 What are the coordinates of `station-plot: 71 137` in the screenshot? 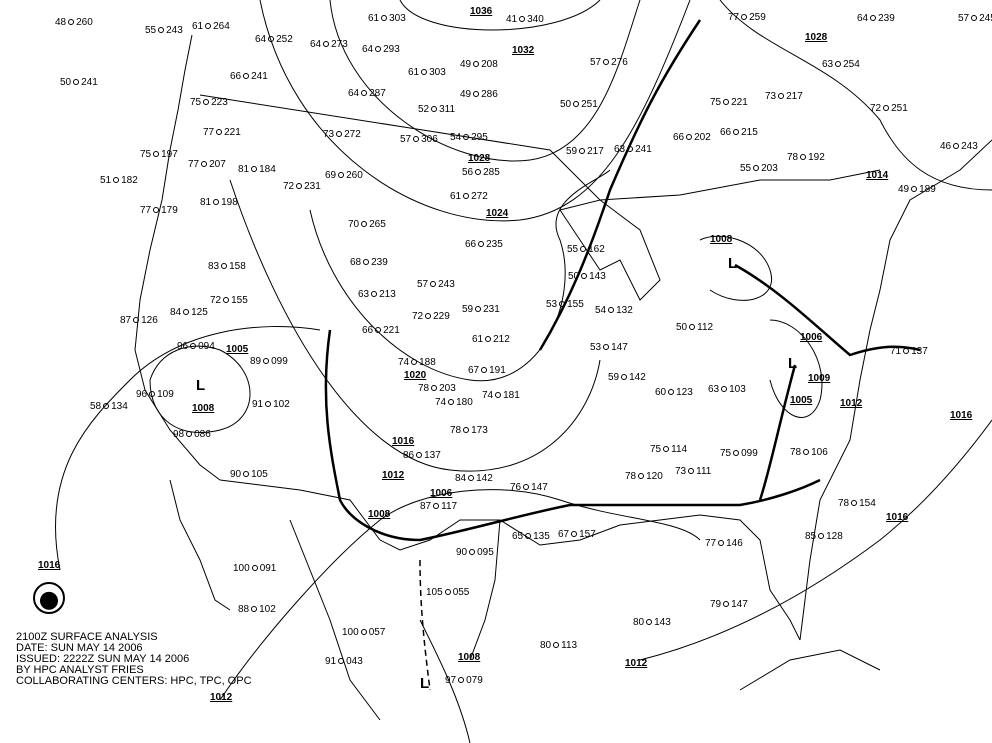 It's located at (909, 352).